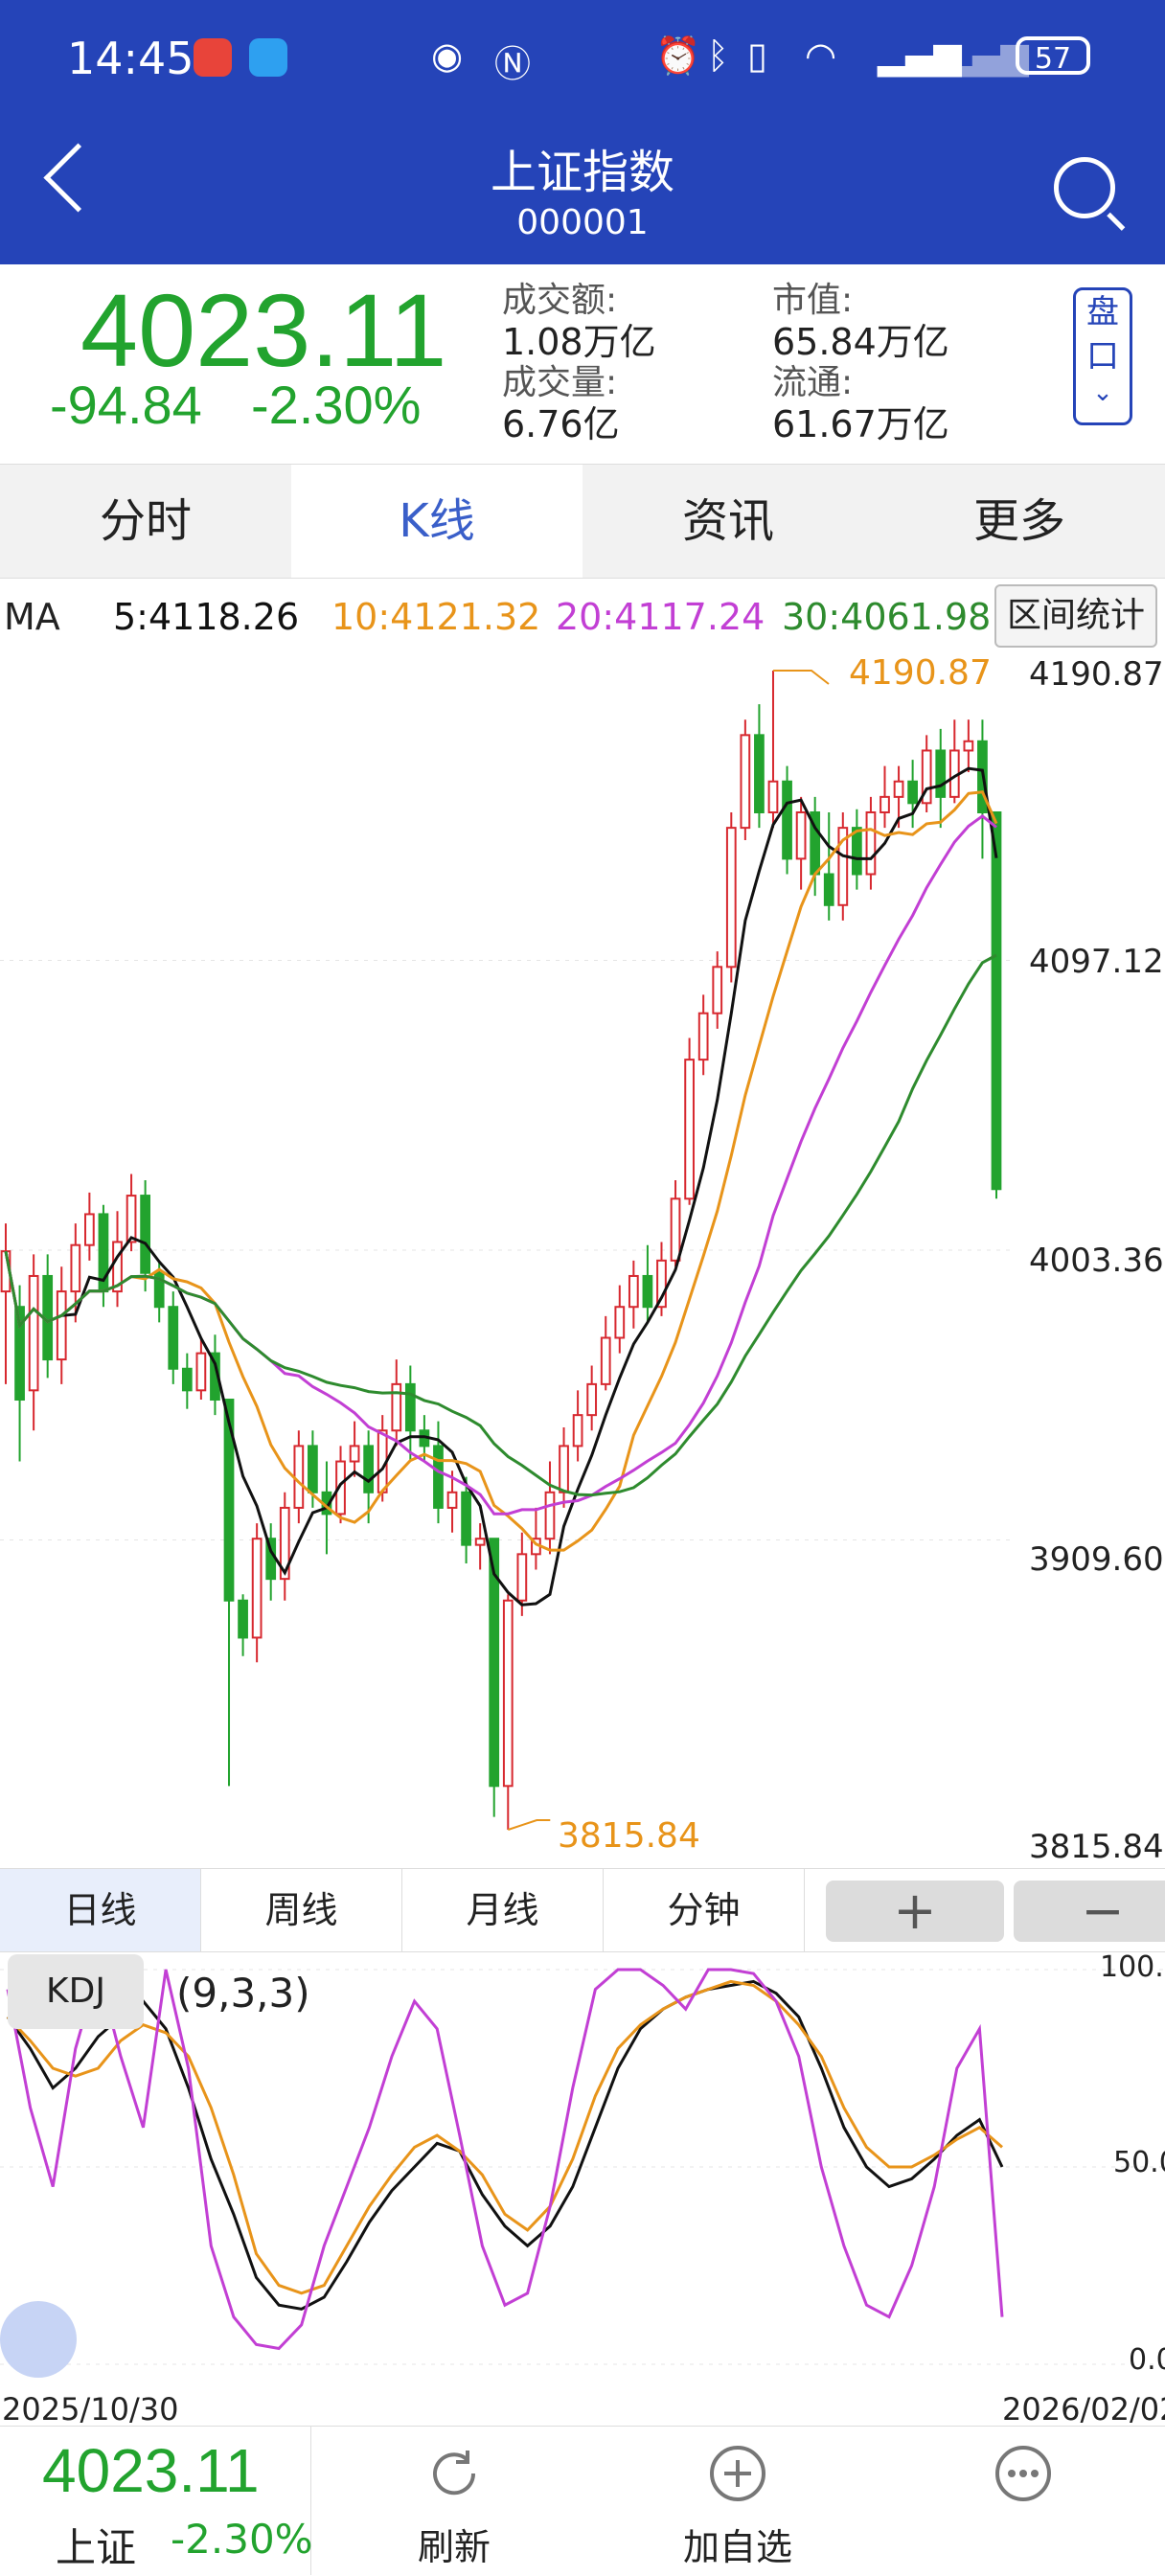 The height and width of the screenshot is (2576, 1165). Describe the element at coordinates (1096, 674) in the screenshot. I see `y-tick: 4190.87` at that location.